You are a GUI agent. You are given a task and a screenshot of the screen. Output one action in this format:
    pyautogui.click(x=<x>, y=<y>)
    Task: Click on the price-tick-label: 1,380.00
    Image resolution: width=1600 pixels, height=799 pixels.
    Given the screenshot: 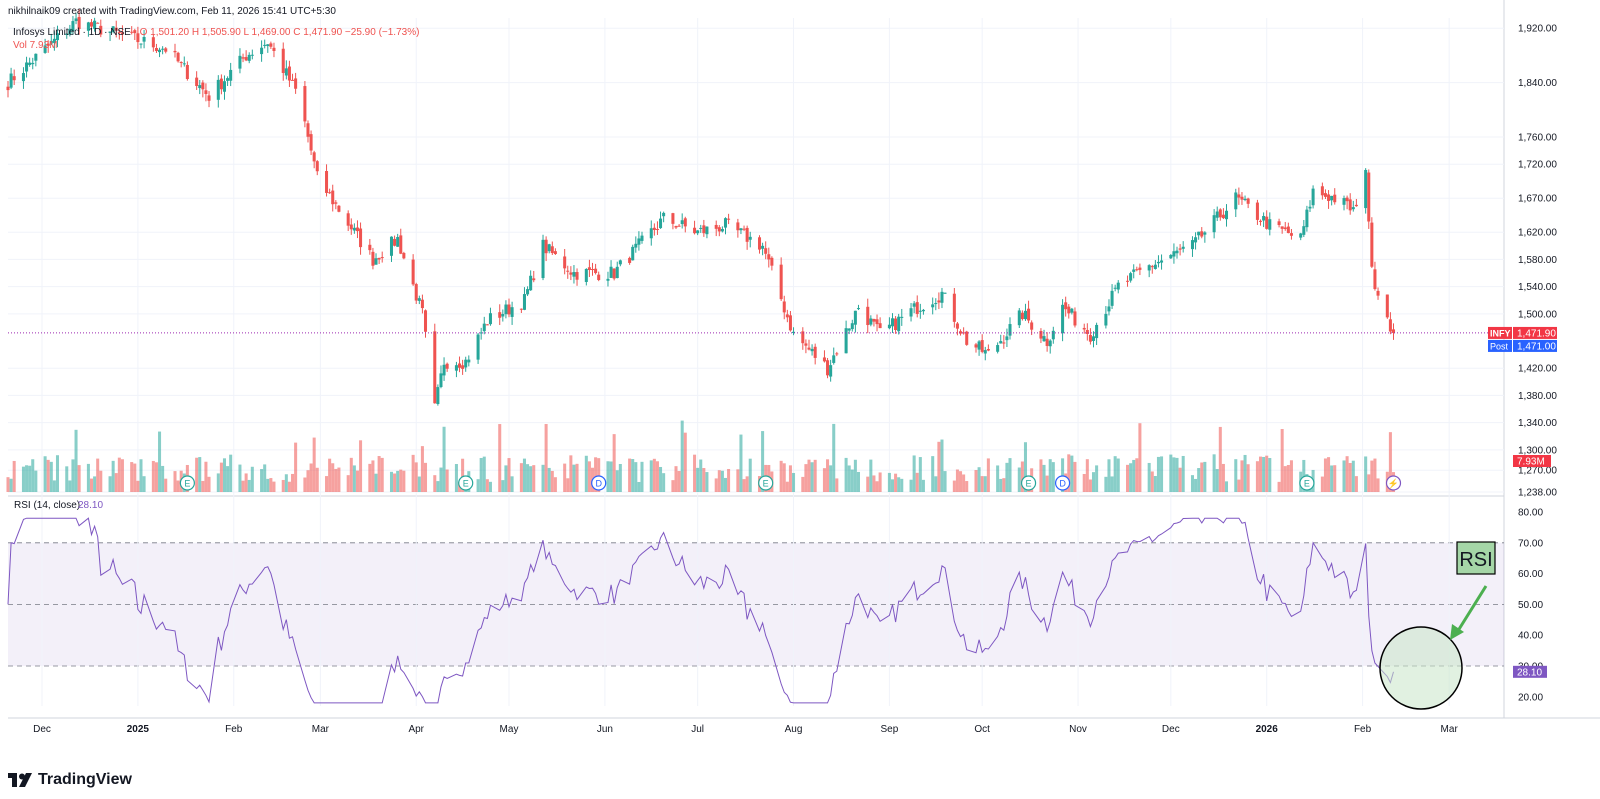 What is the action you would take?
    pyautogui.click(x=1537, y=396)
    